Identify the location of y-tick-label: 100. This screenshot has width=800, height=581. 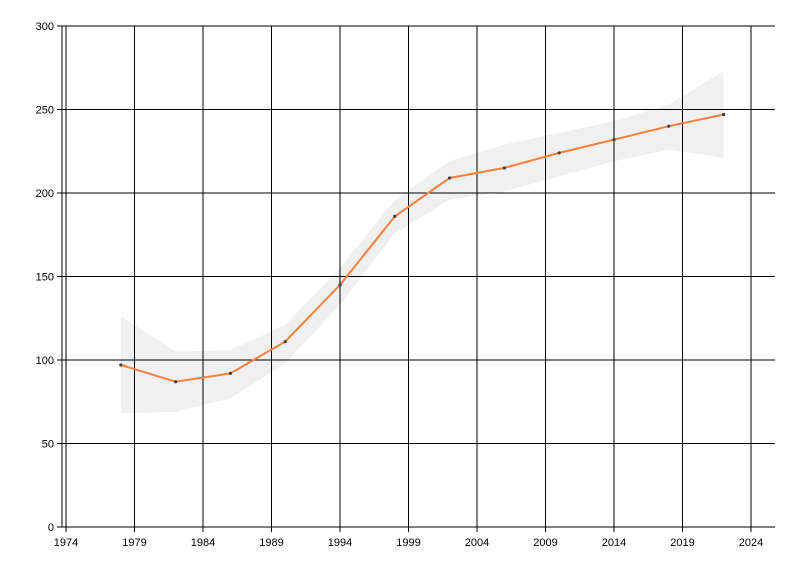
(45, 361).